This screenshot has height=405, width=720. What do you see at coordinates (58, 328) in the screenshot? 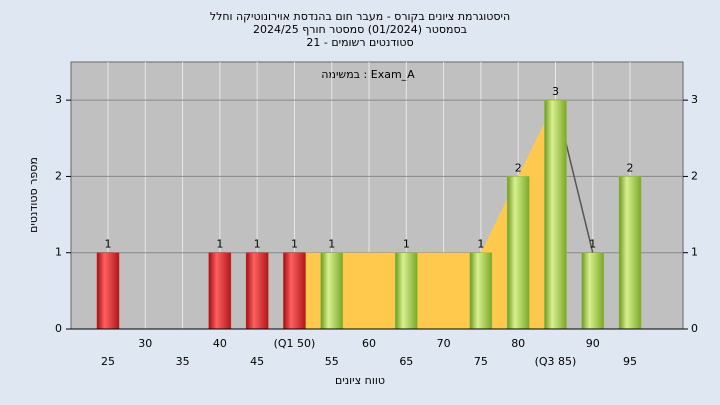
I see `y-tick-label: 0` at bounding box center [58, 328].